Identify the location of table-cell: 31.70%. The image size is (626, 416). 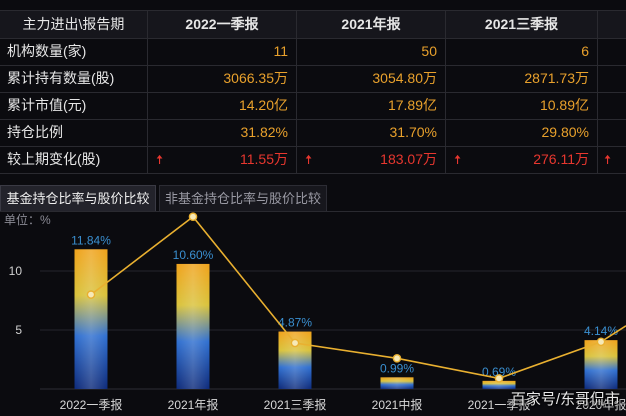
(371, 132).